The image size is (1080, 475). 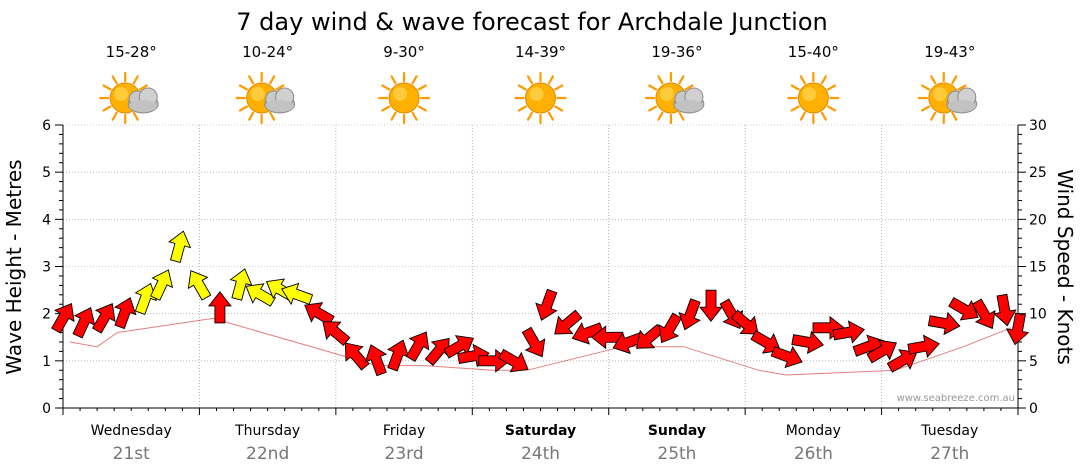 I want to click on y-right-tick-label: 10, so click(x=1038, y=315).